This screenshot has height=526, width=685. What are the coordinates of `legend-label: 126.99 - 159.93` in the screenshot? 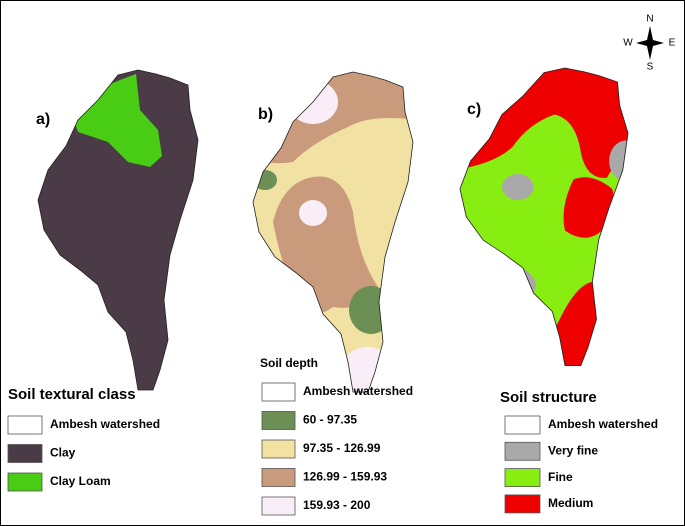 It's located at (345, 477).